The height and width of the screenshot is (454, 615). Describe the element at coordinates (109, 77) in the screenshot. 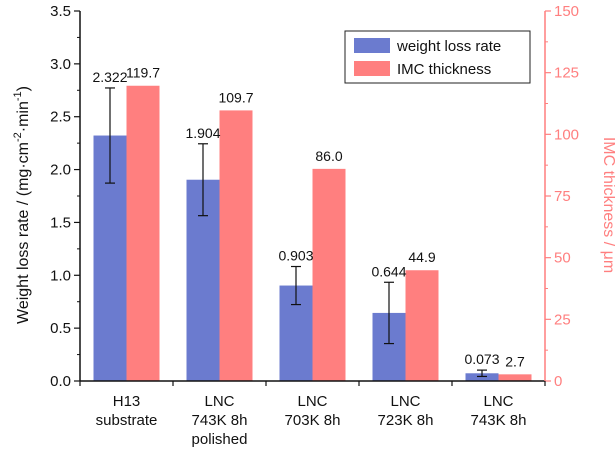

I see `data-label-weight-loss-rate-1: 2.322` at that location.